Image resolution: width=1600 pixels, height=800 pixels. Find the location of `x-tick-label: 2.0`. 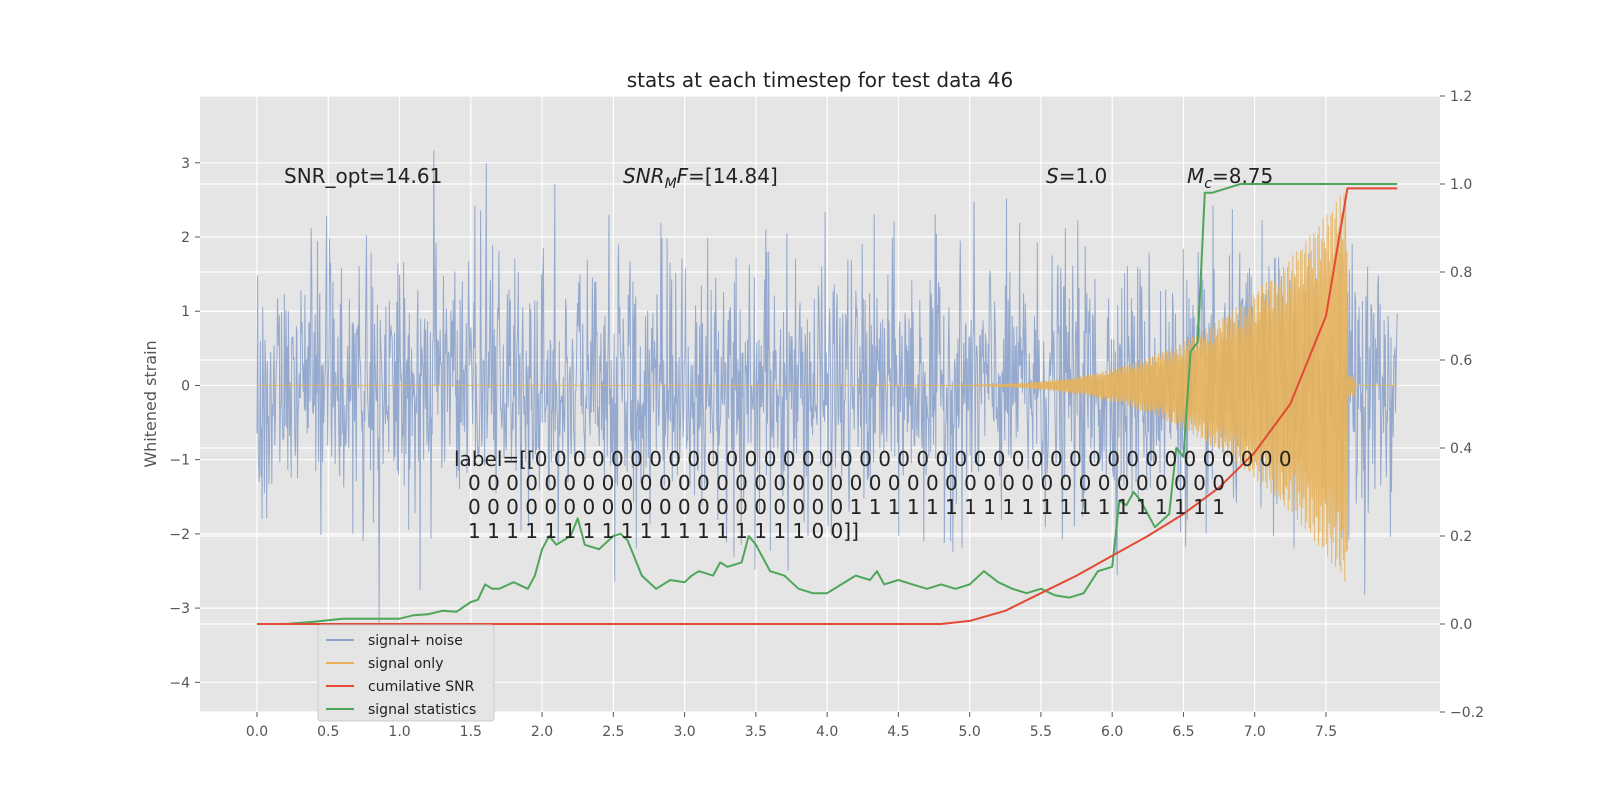

x-tick-label: 2.0 is located at coordinates (542, 732).